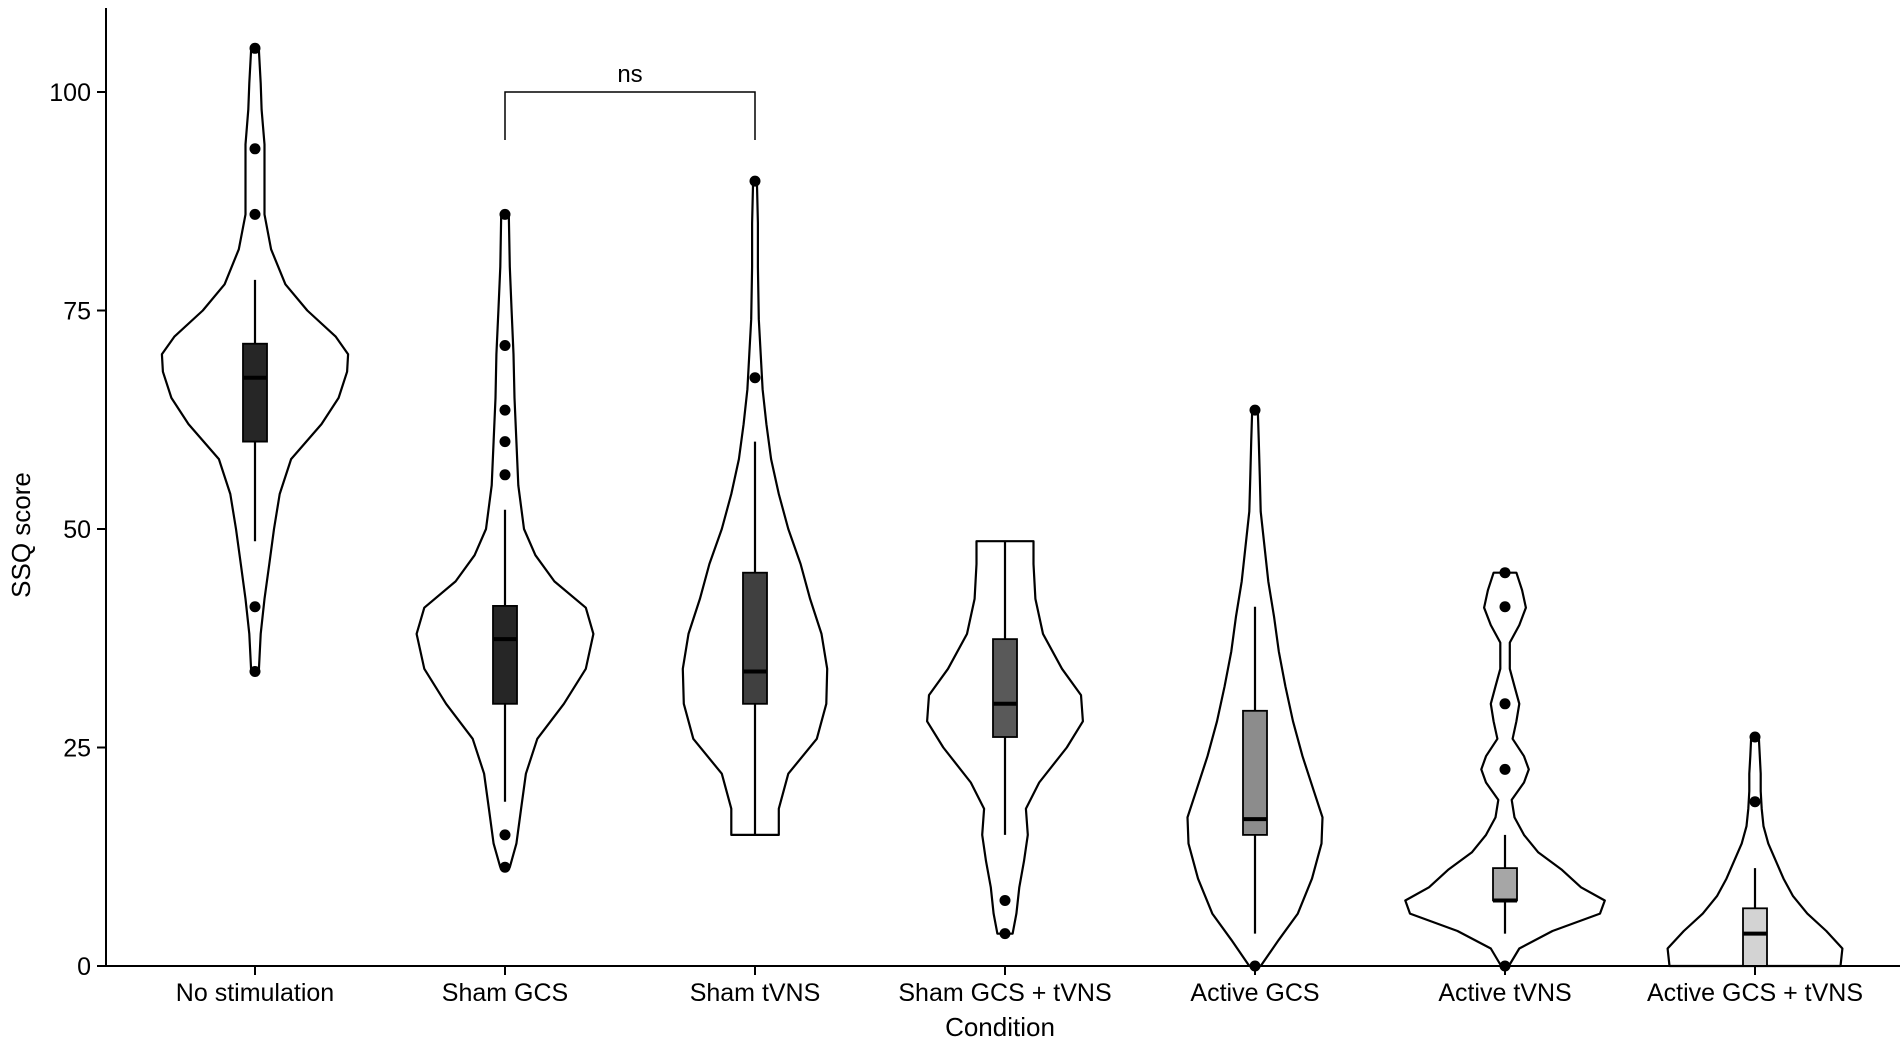 This screenshot has width=1902, height=1047. Describe the element at coordinates (21, 535) in the screenshot. I see `y-axis-title: SSQ score` at that location.